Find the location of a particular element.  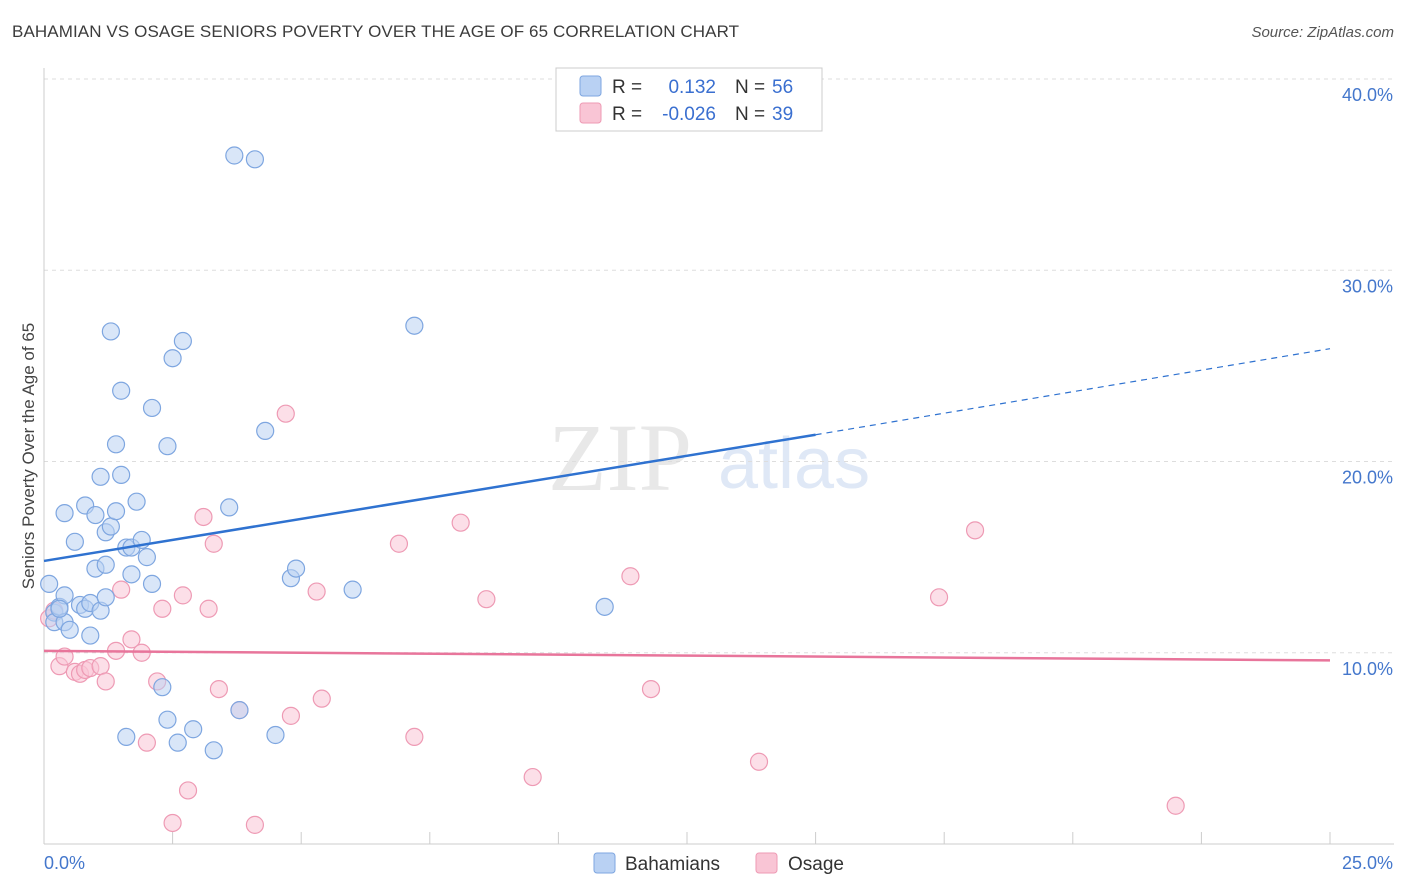

watermark-zip: ZIP is located at coordinates (620, 457).